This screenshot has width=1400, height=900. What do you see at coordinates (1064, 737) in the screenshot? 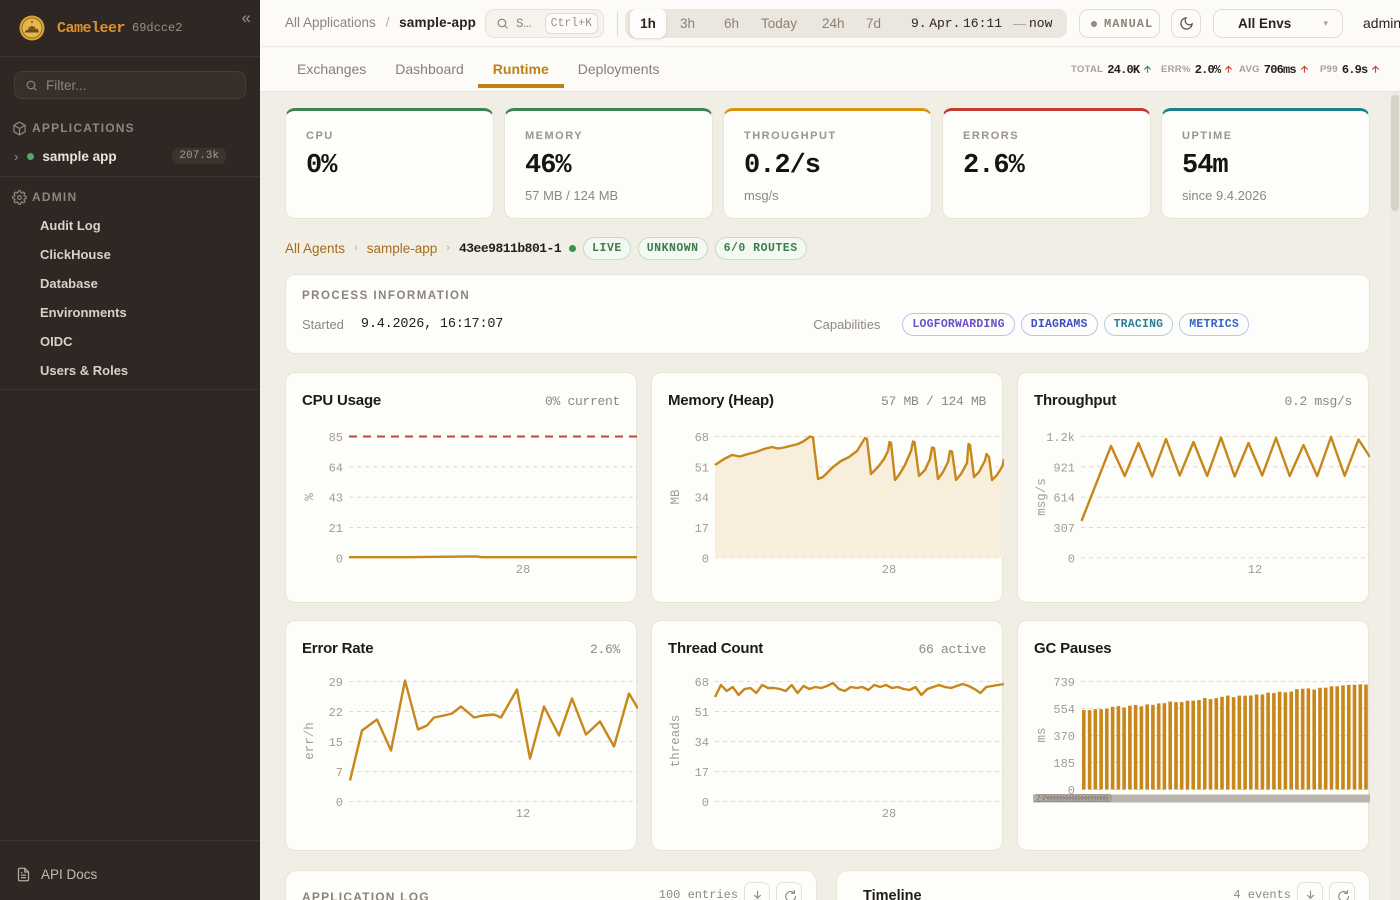
I see `svg-text: 370` at bounding box center [1064, 737].